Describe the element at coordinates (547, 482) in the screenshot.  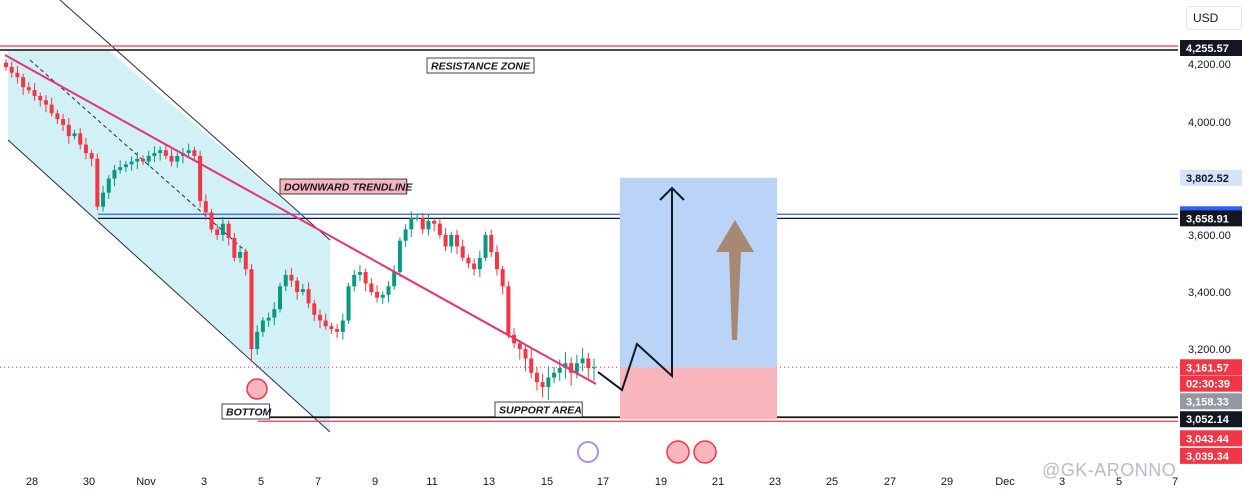
I see `time-tick-label: 15` at that location.